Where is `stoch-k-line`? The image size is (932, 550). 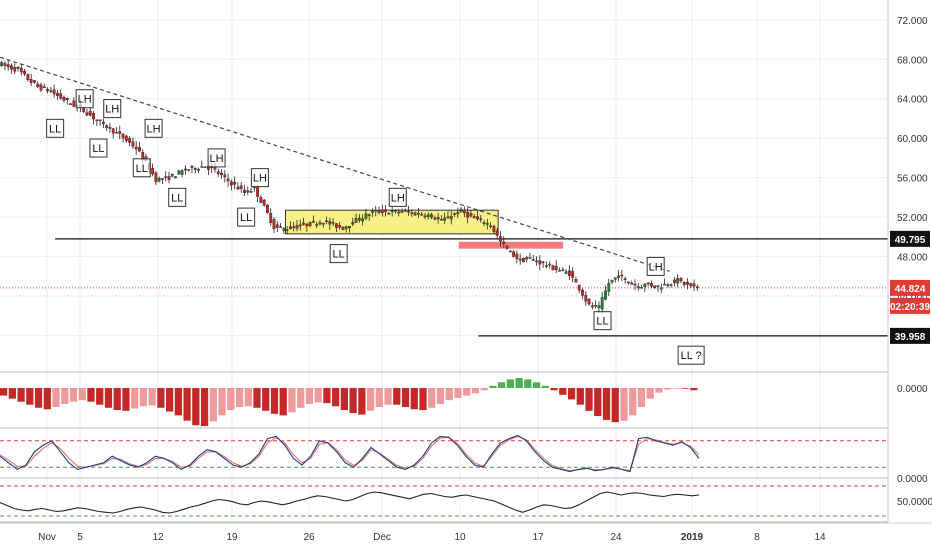
stoch-k-line is located at coordinates (350, 453).